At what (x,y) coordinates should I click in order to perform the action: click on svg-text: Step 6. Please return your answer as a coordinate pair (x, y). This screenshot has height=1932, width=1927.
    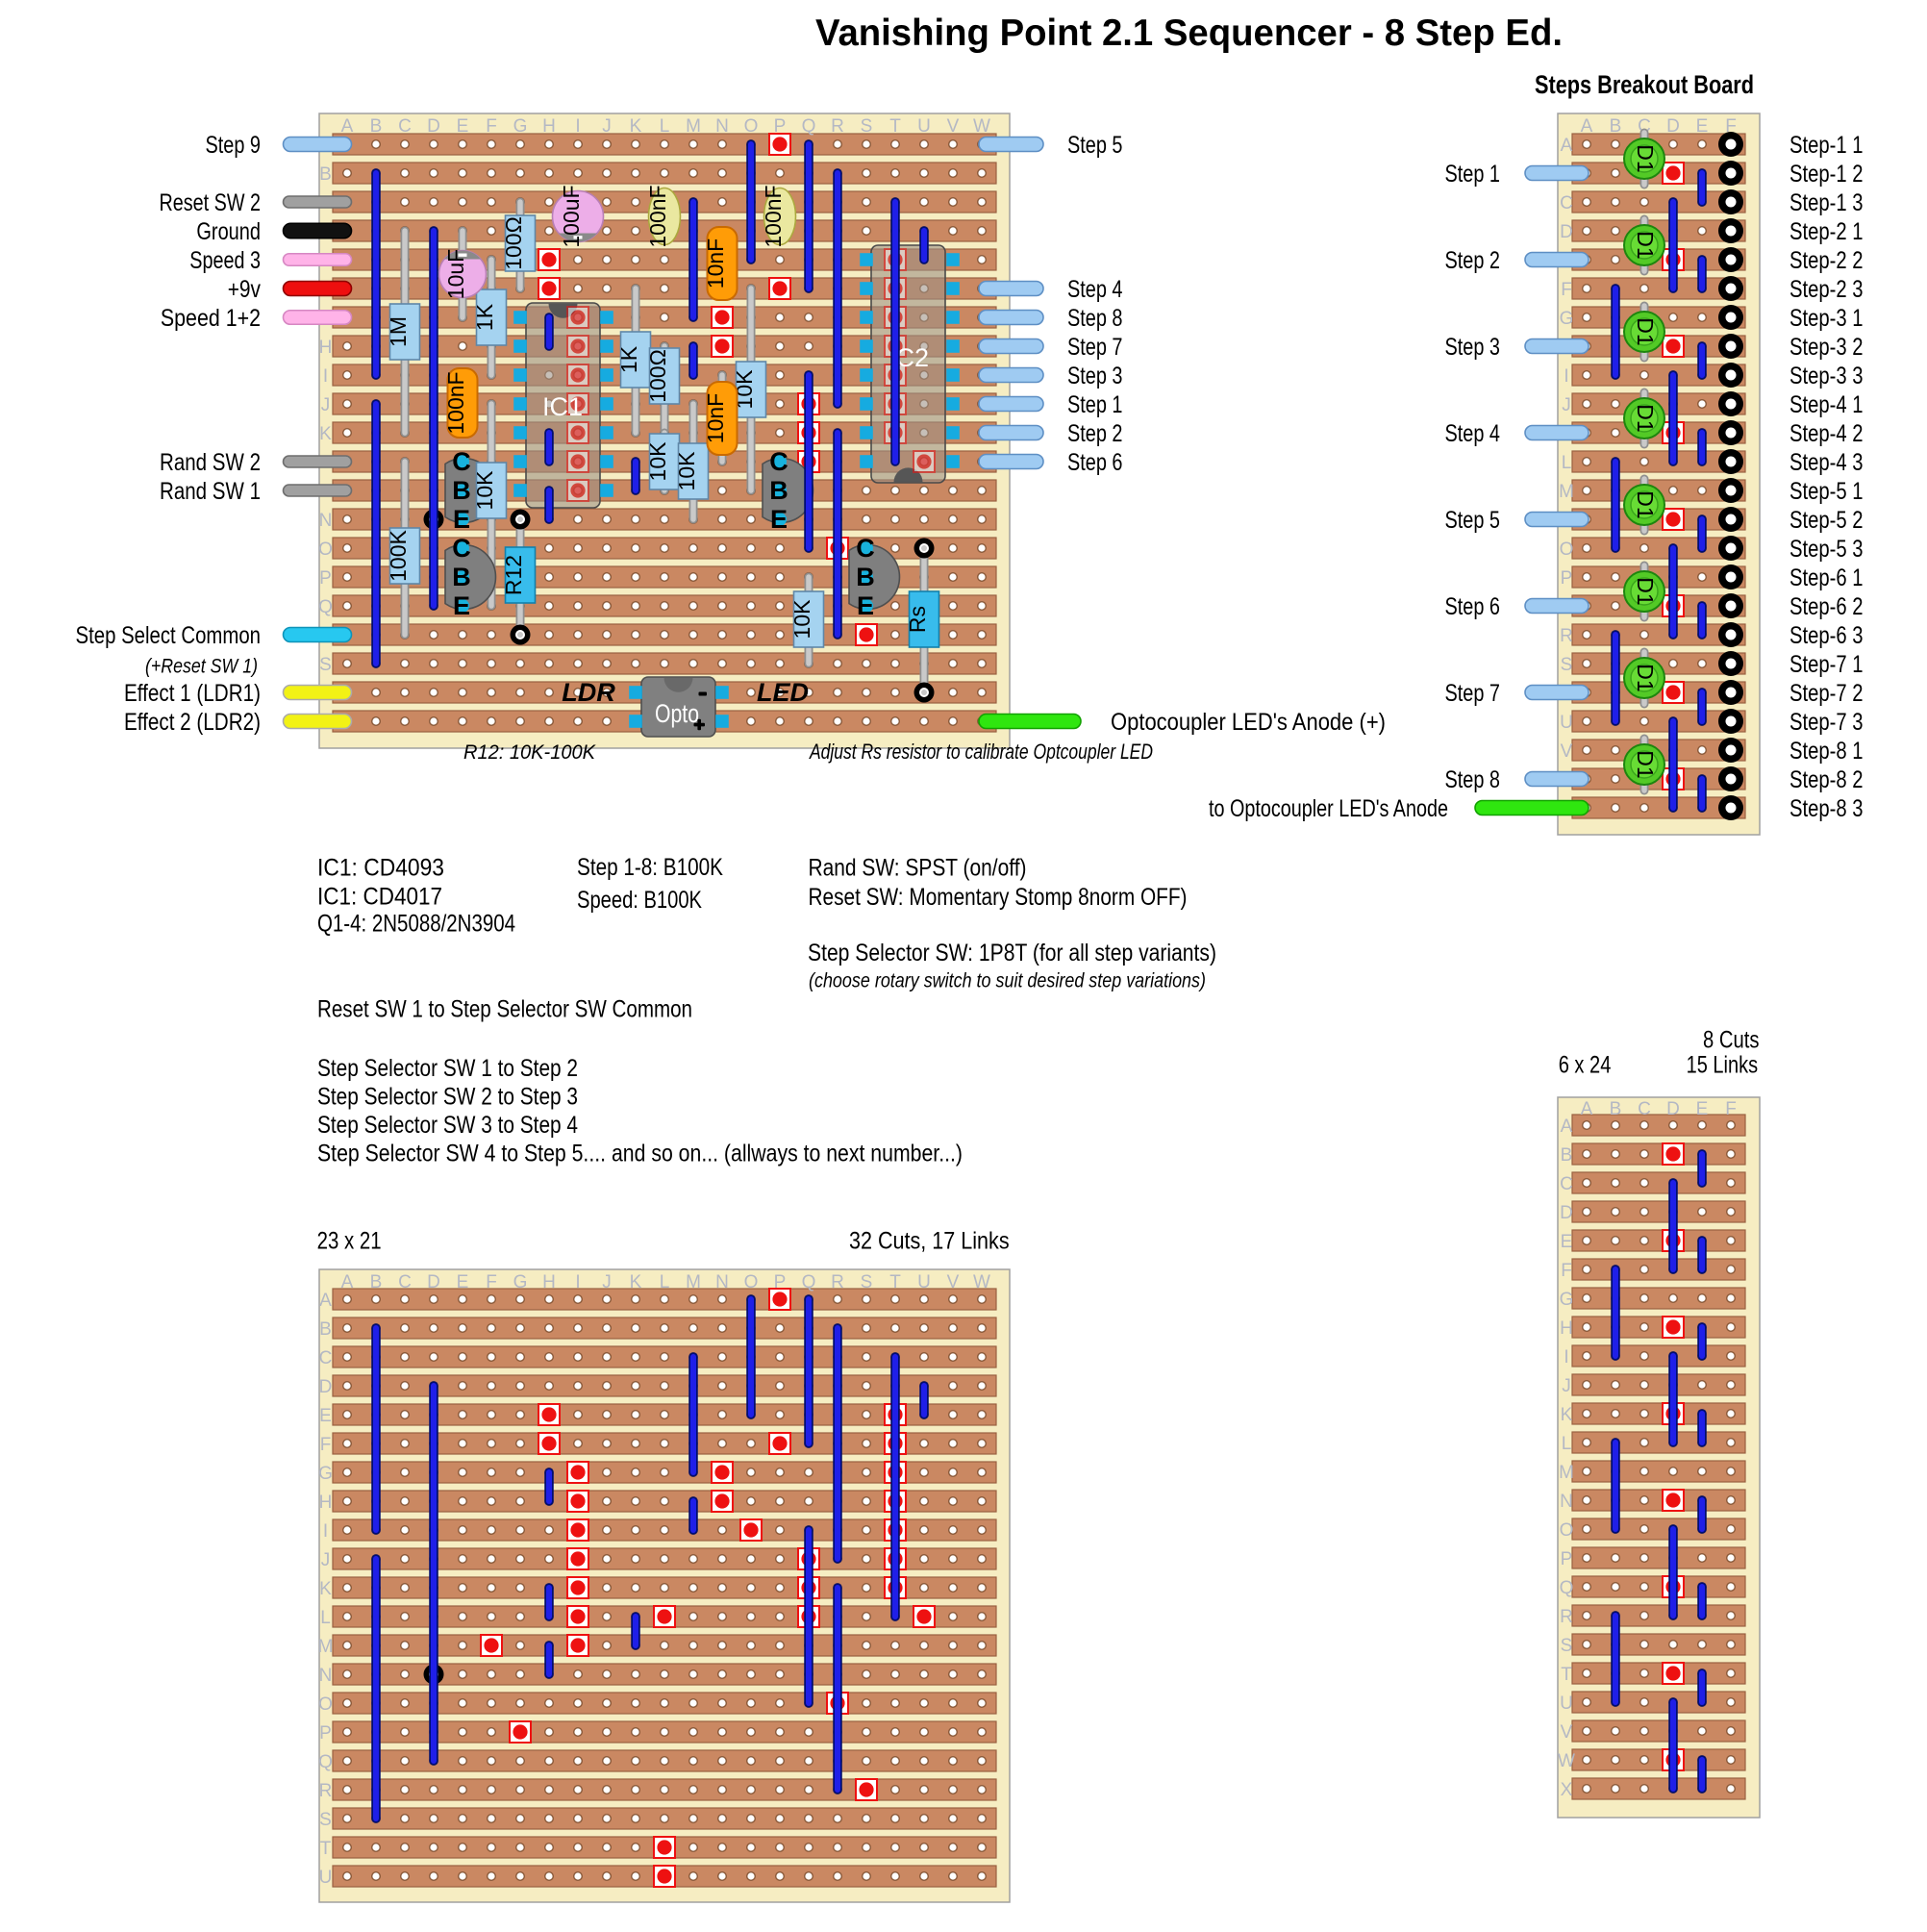
    Looking at the image, I should click on (1095, 462).